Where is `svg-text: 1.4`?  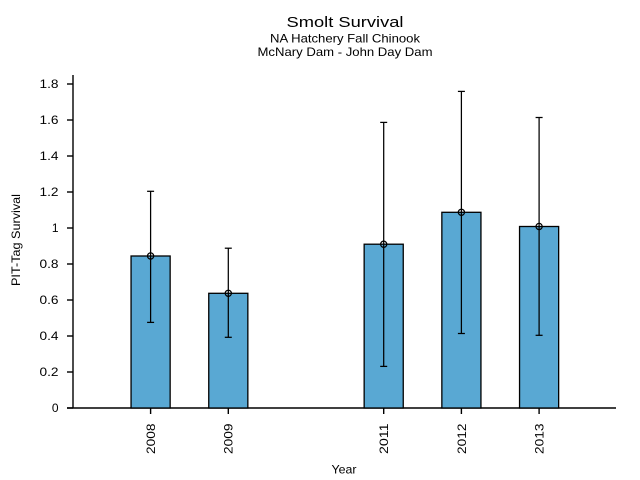
svg-text: 1.4 is located at coordinates (49, 156).